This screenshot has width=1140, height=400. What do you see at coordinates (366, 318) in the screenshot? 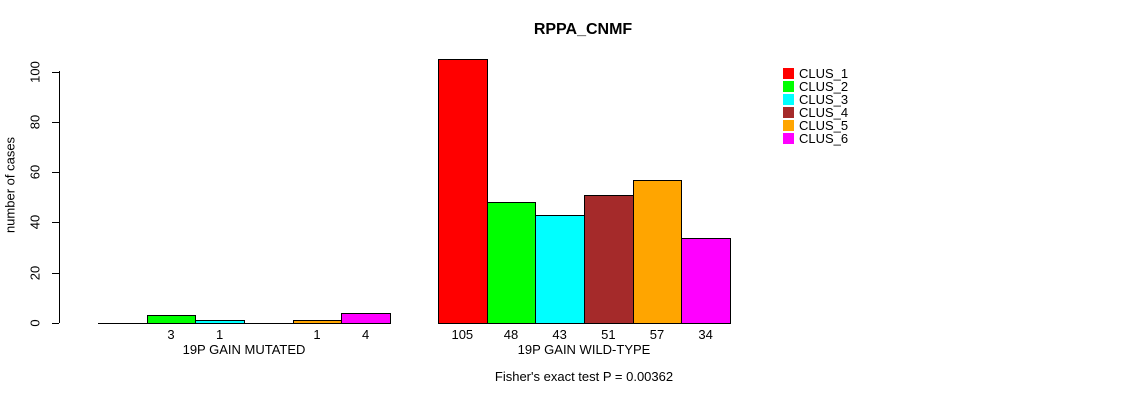
I see `bar-clus_6-mutated` at bounding box center [366, 318].